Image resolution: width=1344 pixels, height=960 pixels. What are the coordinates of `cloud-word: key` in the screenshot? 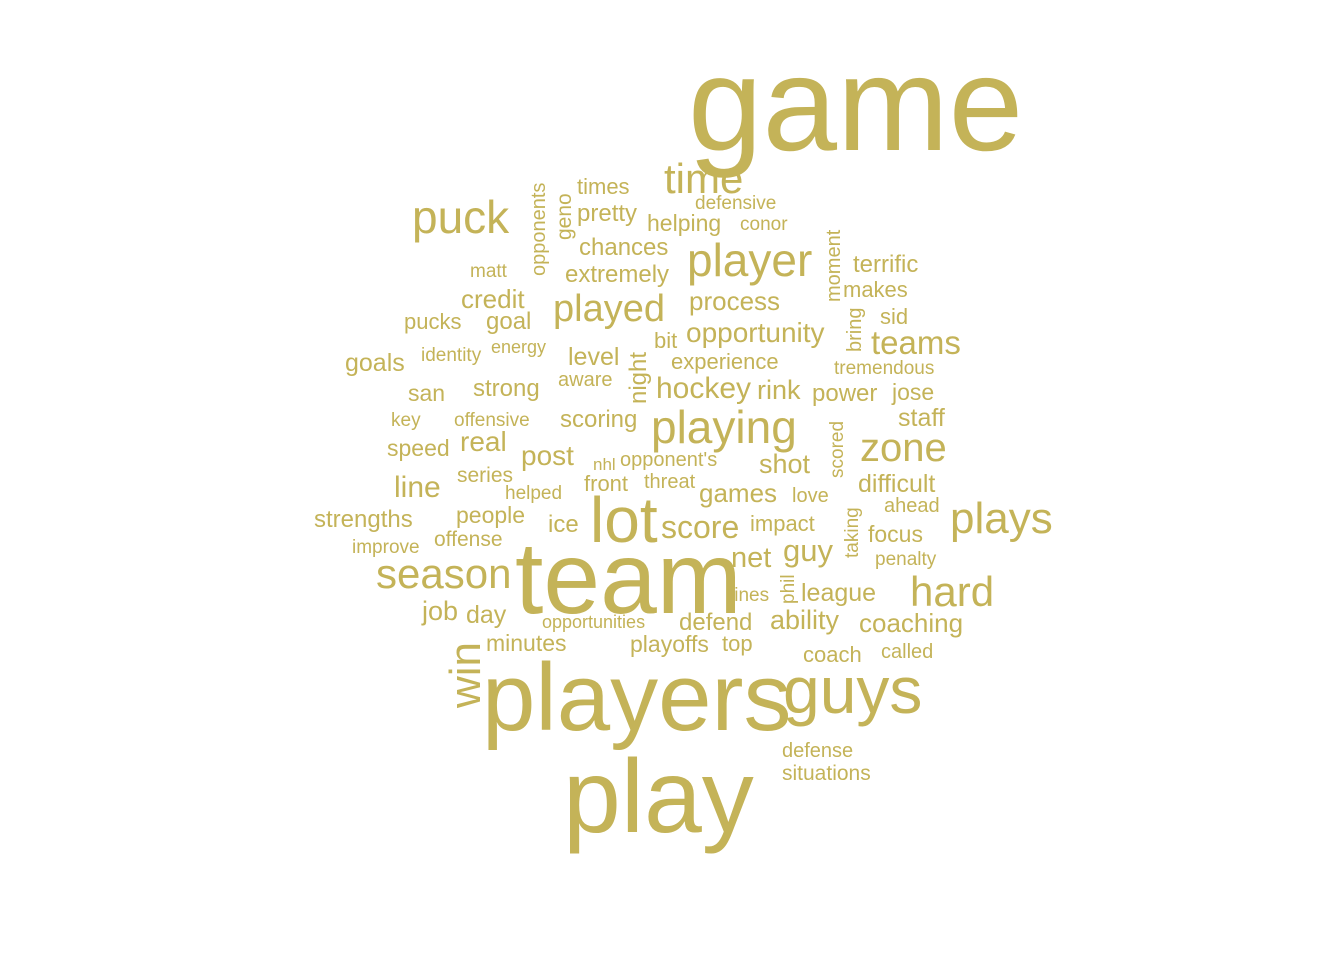 It's located at (406, 420).